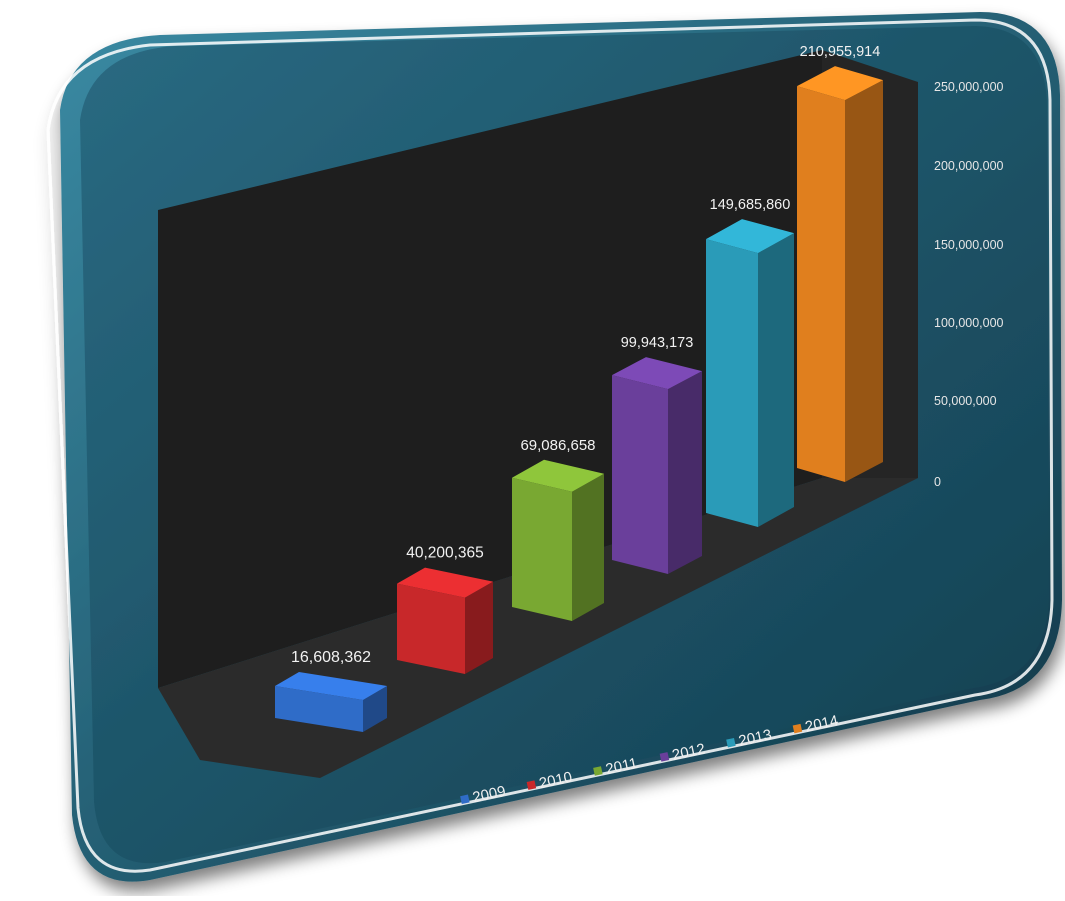  What do you see at coordinates (965, 401) in the screenshot?
I see `y-tick-label: 50,000,000` at bounding box center [965, 401].